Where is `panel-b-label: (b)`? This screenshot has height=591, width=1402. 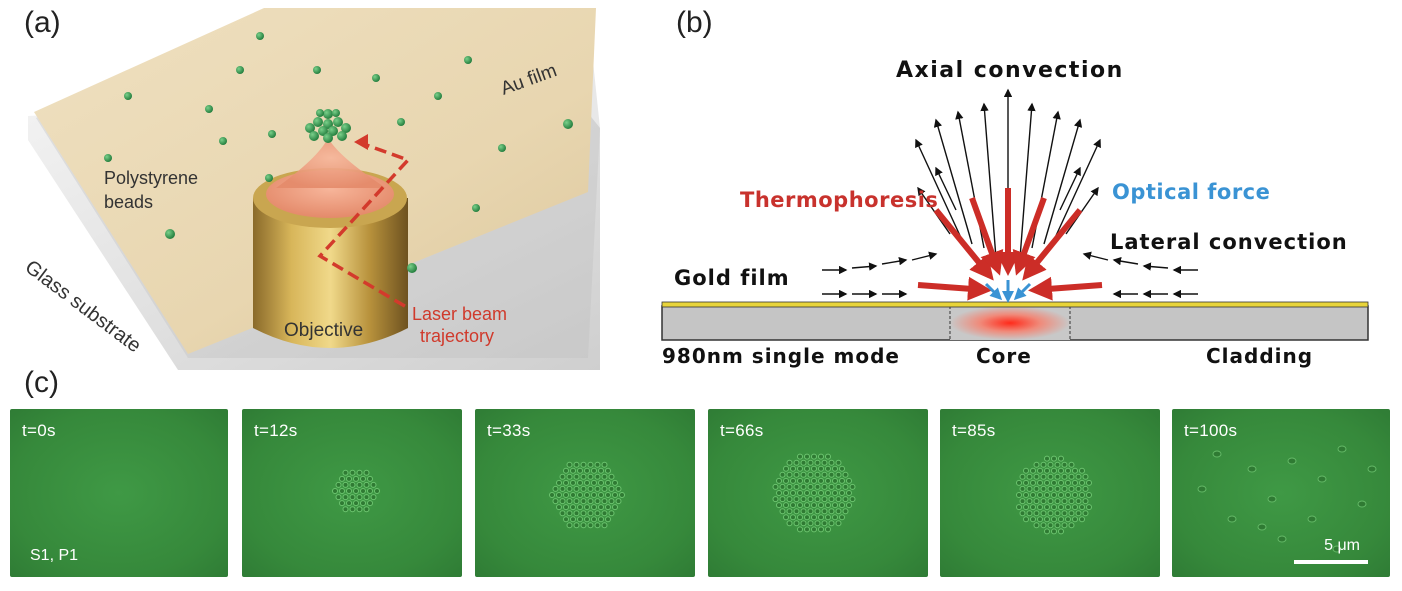 panel-b-label: (b) is located at coordinates (694, 22).